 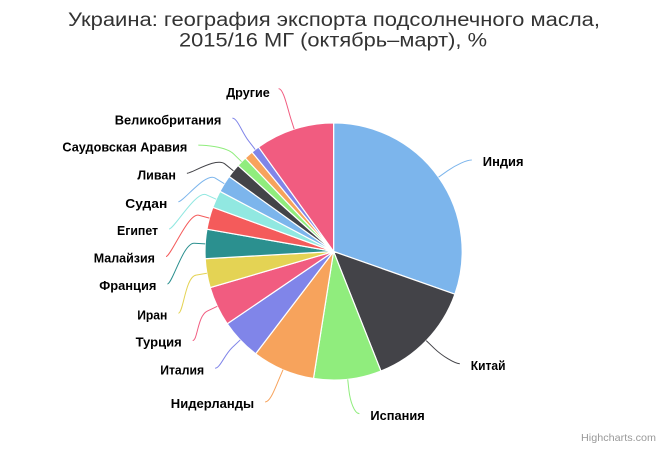 I want to click on svg-text: Турция, so click(x=159, y=342).